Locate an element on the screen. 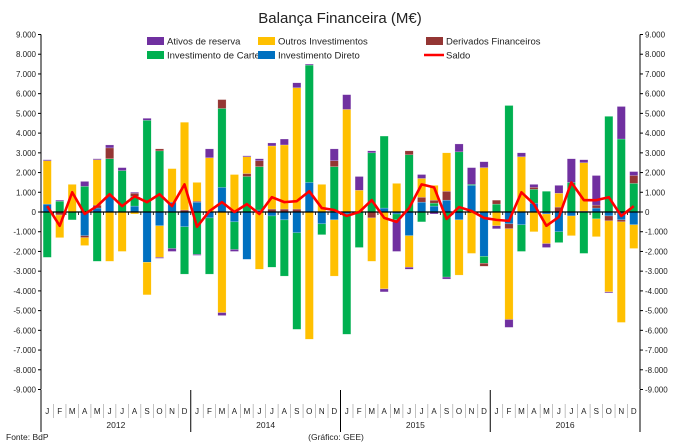  saldo-polyline is located at coordinates (340, 205).